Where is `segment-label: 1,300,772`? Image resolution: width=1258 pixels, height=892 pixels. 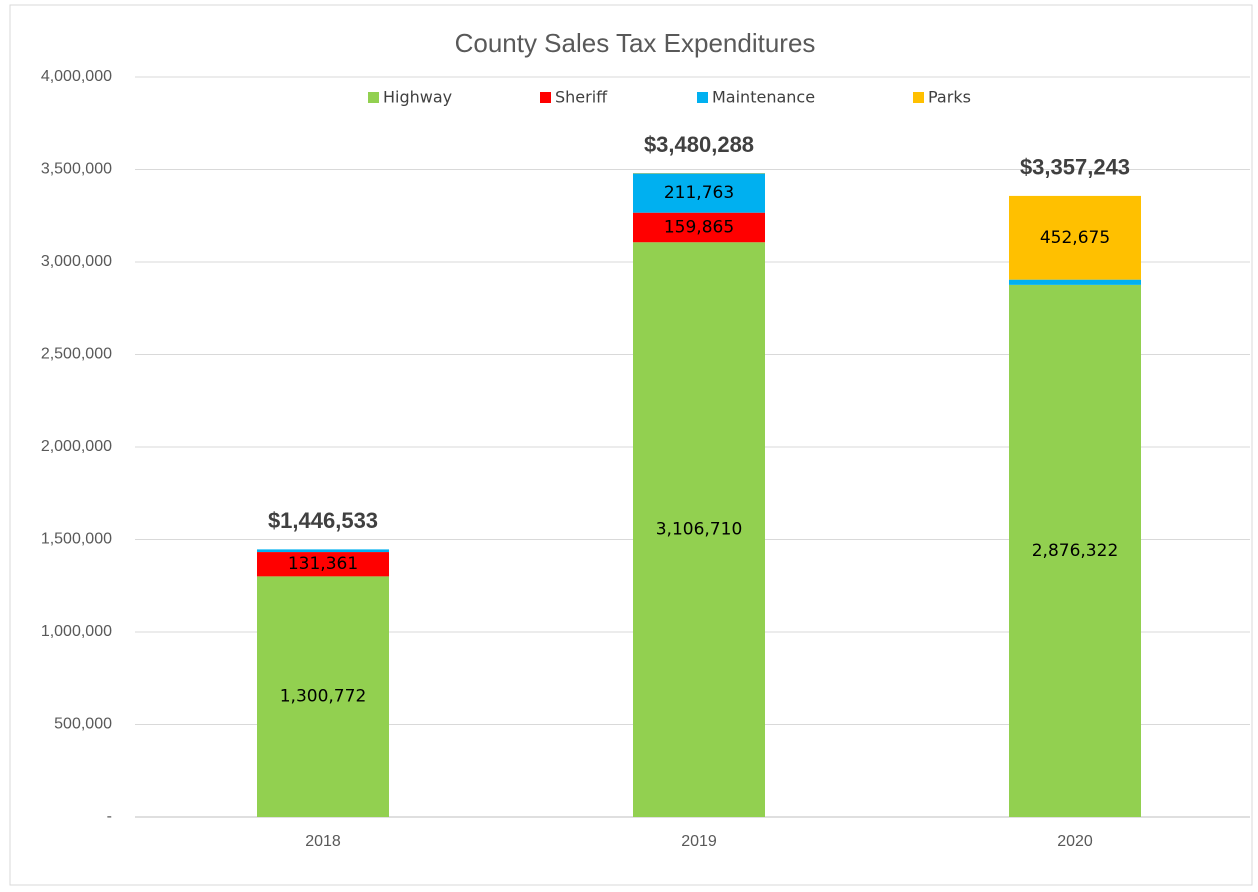 segment-label: 1,300,772 is located at coordinates (323, 697).